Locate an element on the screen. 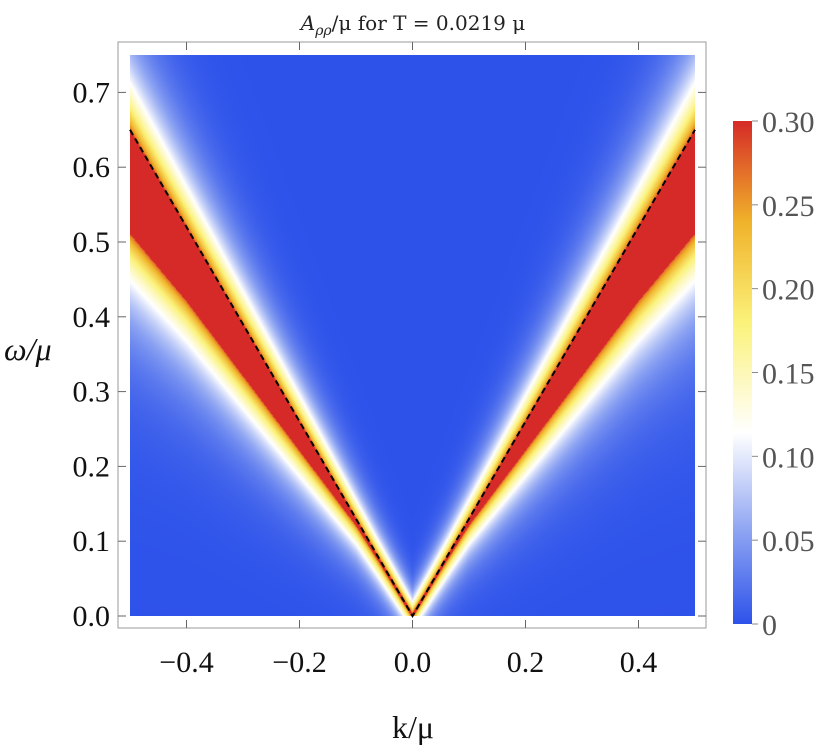 Image resolution: width=830 pixels, height=749 pixels. x-tick-label: 0.4 is located at coordinates (639, 662).